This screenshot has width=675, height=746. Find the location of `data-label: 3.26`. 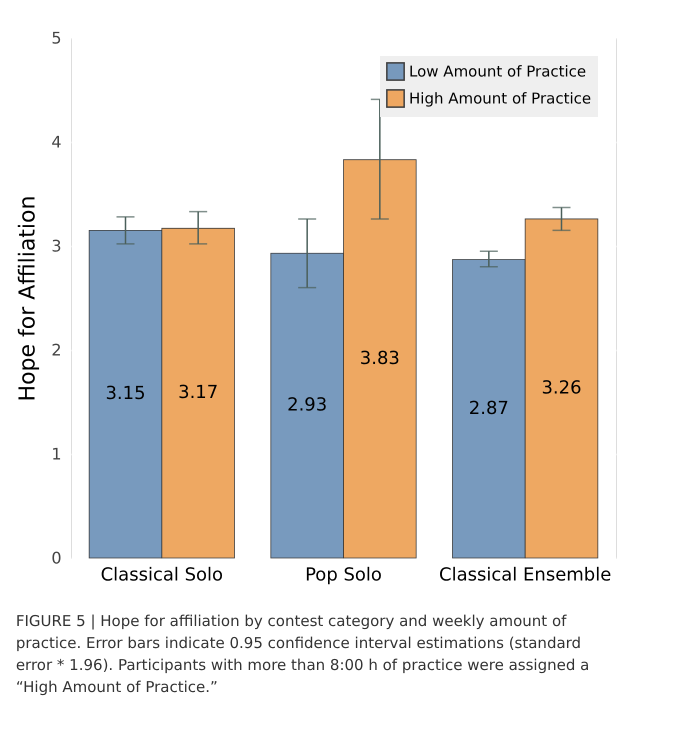

data-label: 3.26 is located at coordinates (561, 387).